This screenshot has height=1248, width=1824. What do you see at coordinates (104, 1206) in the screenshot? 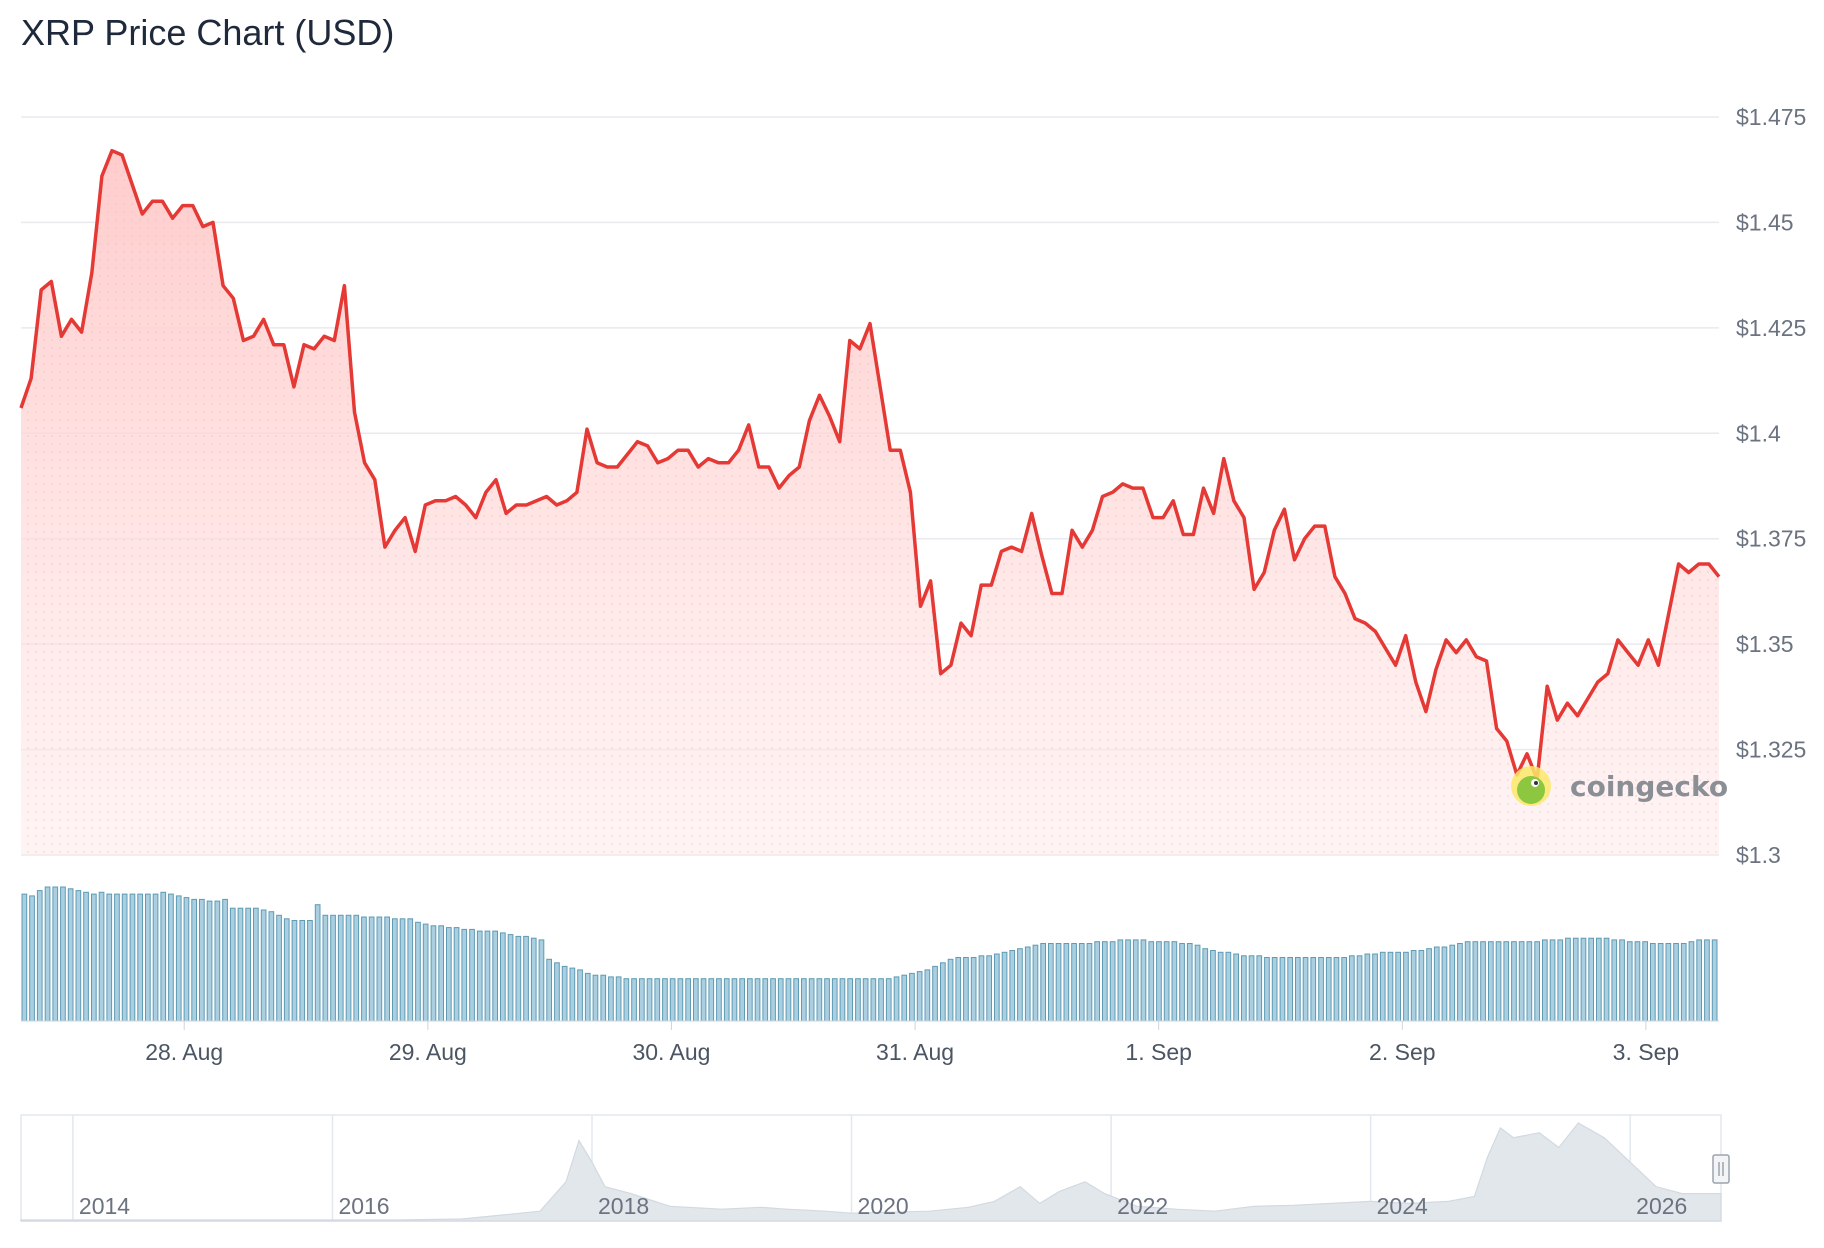
I see `navigator-year-label: 2014` at bounding box center [104, 1206].